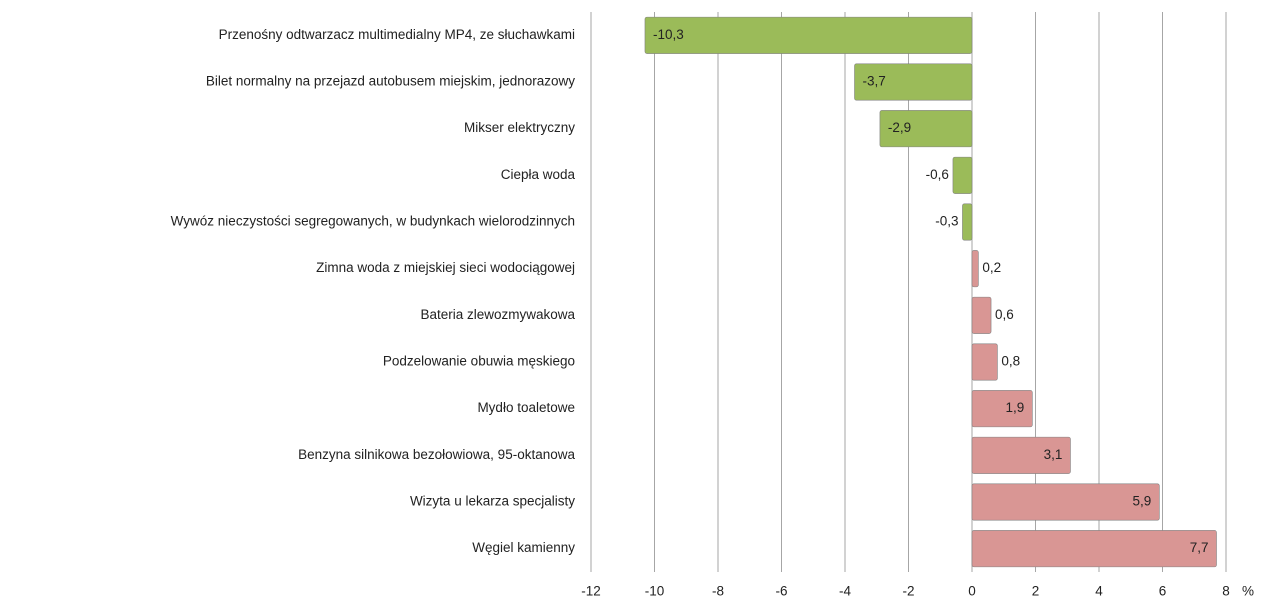 The image size is (1266, 600). Describe the element at coordinates (1015, 407) in the screenshot. I see `value-label: 1,9` at that location.